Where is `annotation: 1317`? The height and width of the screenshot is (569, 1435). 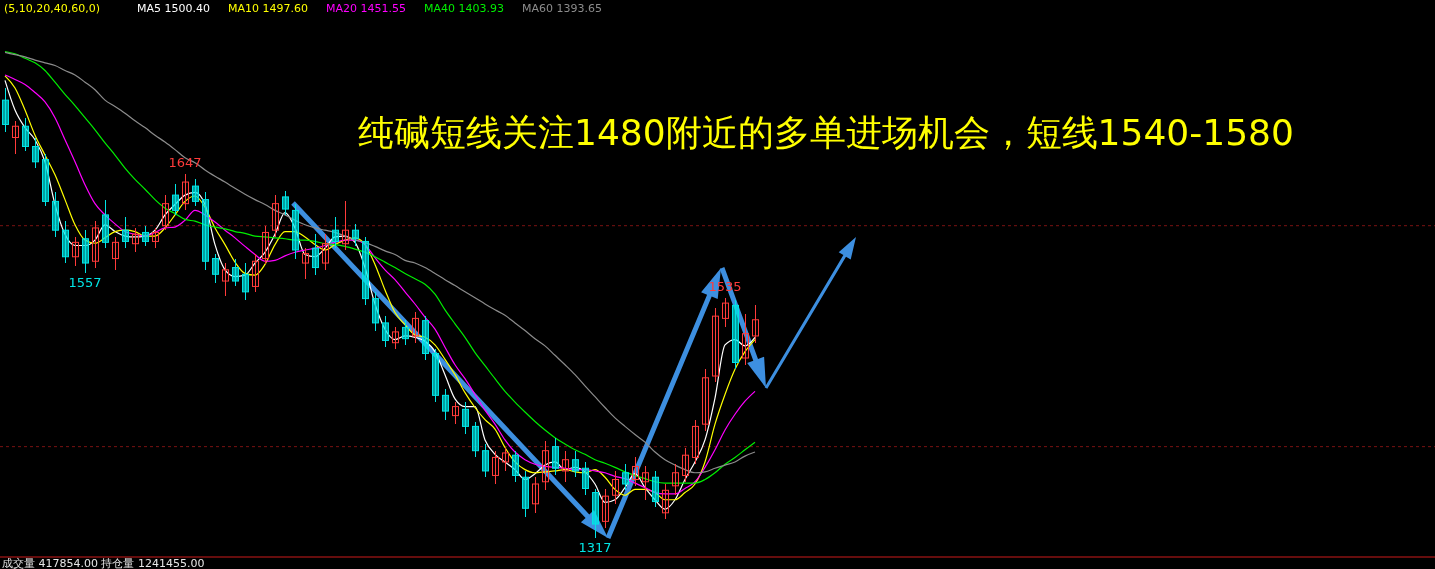
annotation: 1317 is located at coordinates (595, 547).